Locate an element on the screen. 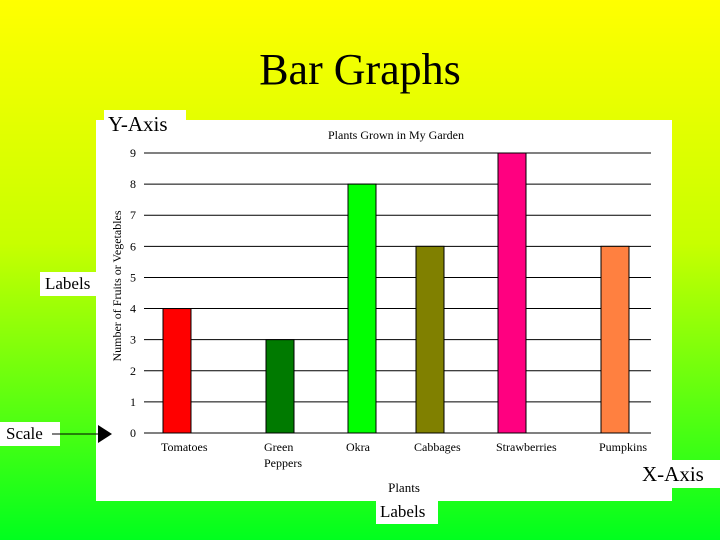 This screenshot has width=720, height=540. slide-title: Bar Graphs is located at coordinates (360, 69).